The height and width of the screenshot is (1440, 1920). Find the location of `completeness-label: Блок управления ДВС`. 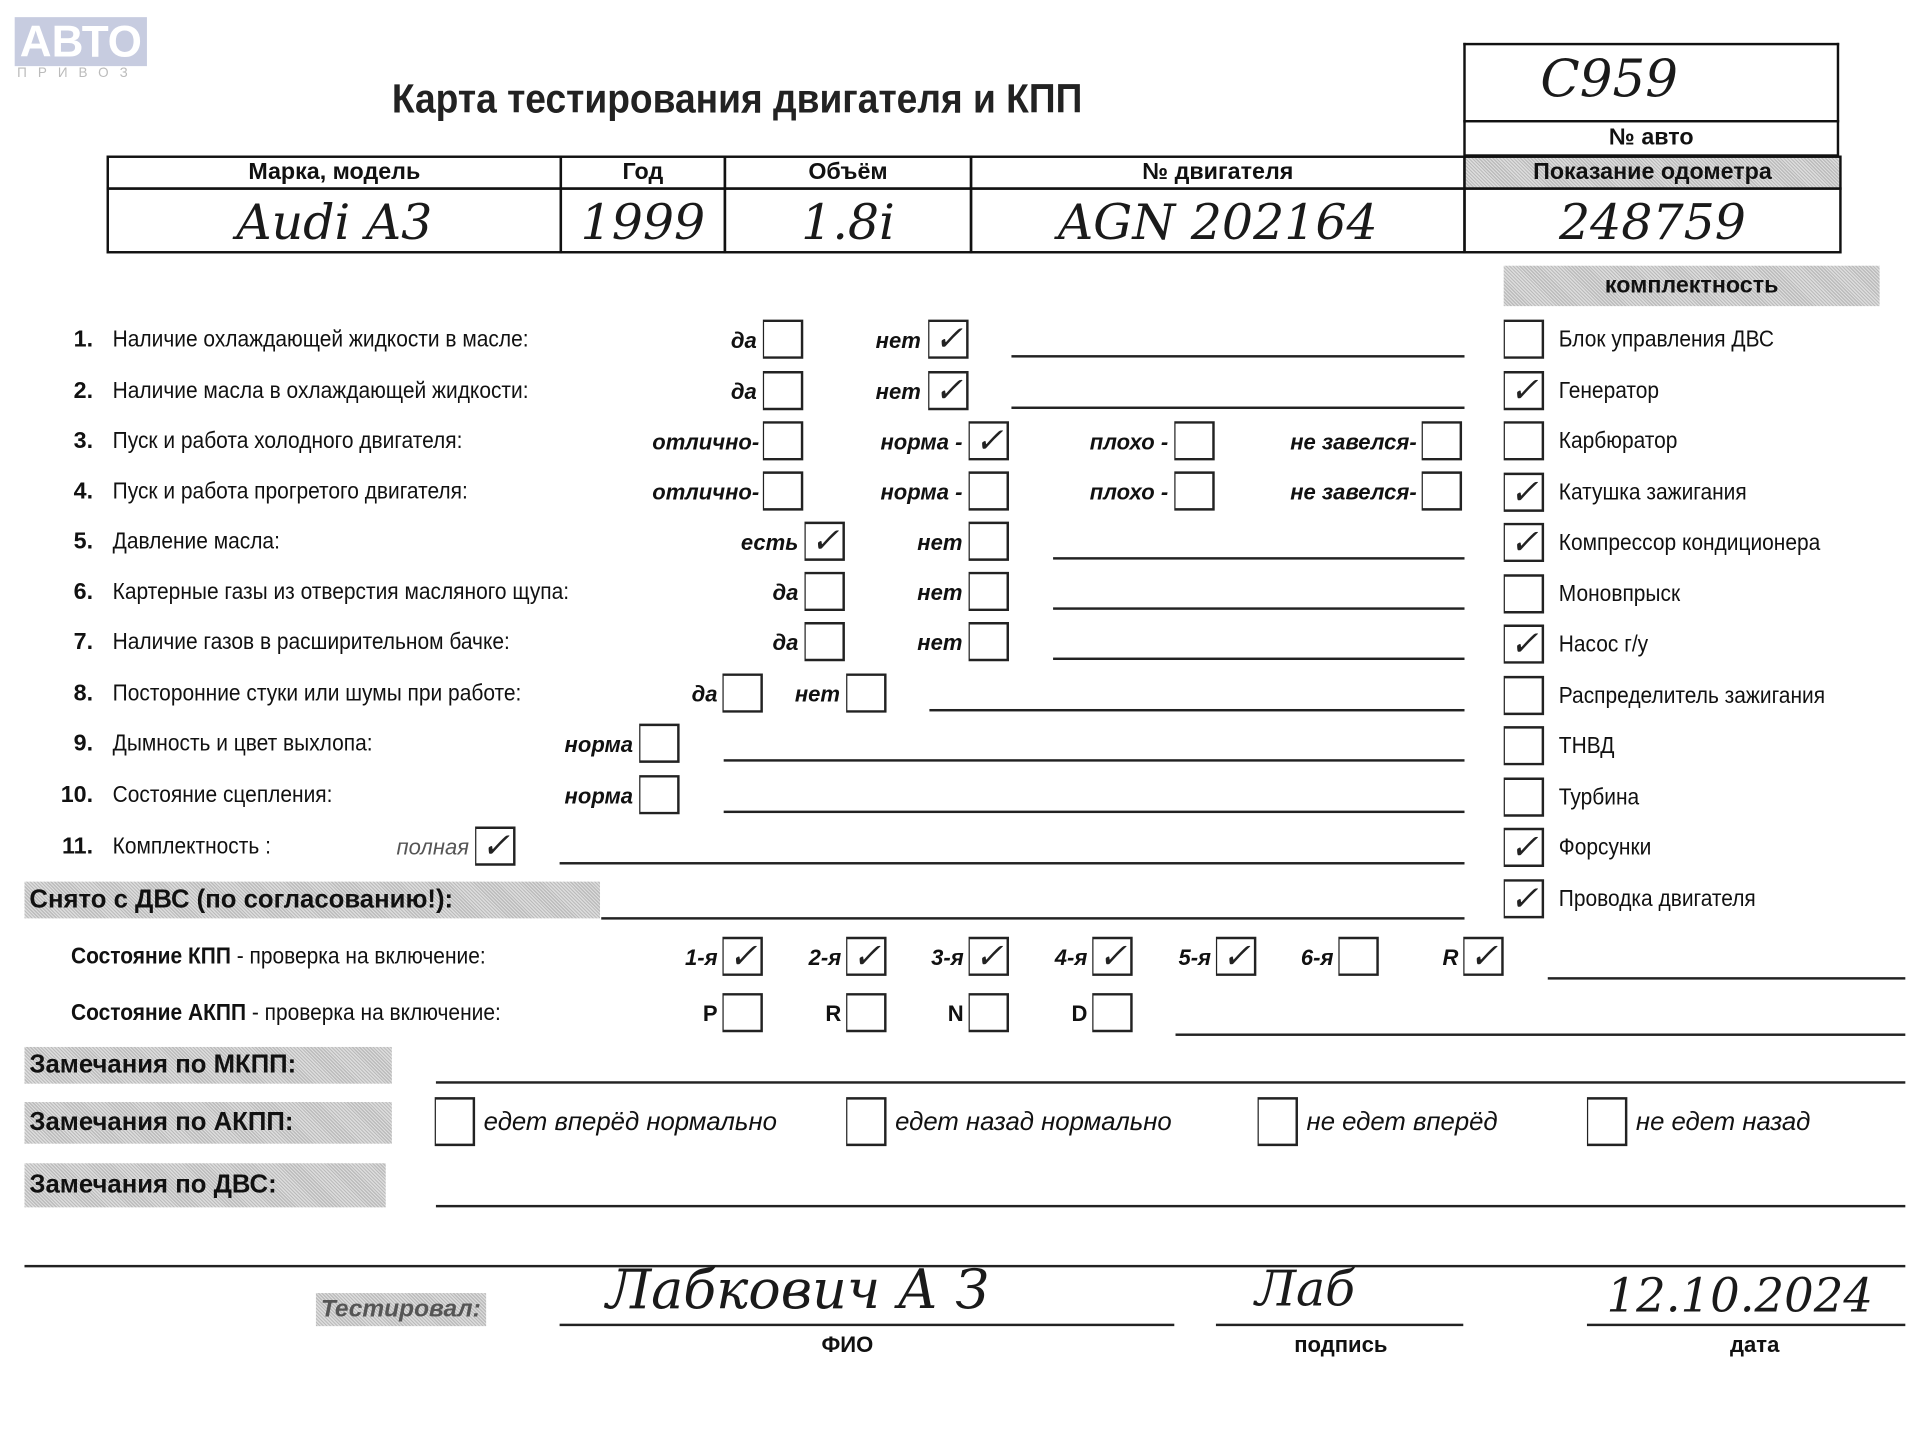

completeness-label: Блок управления ДВС is located at coordinates (1666, 339).